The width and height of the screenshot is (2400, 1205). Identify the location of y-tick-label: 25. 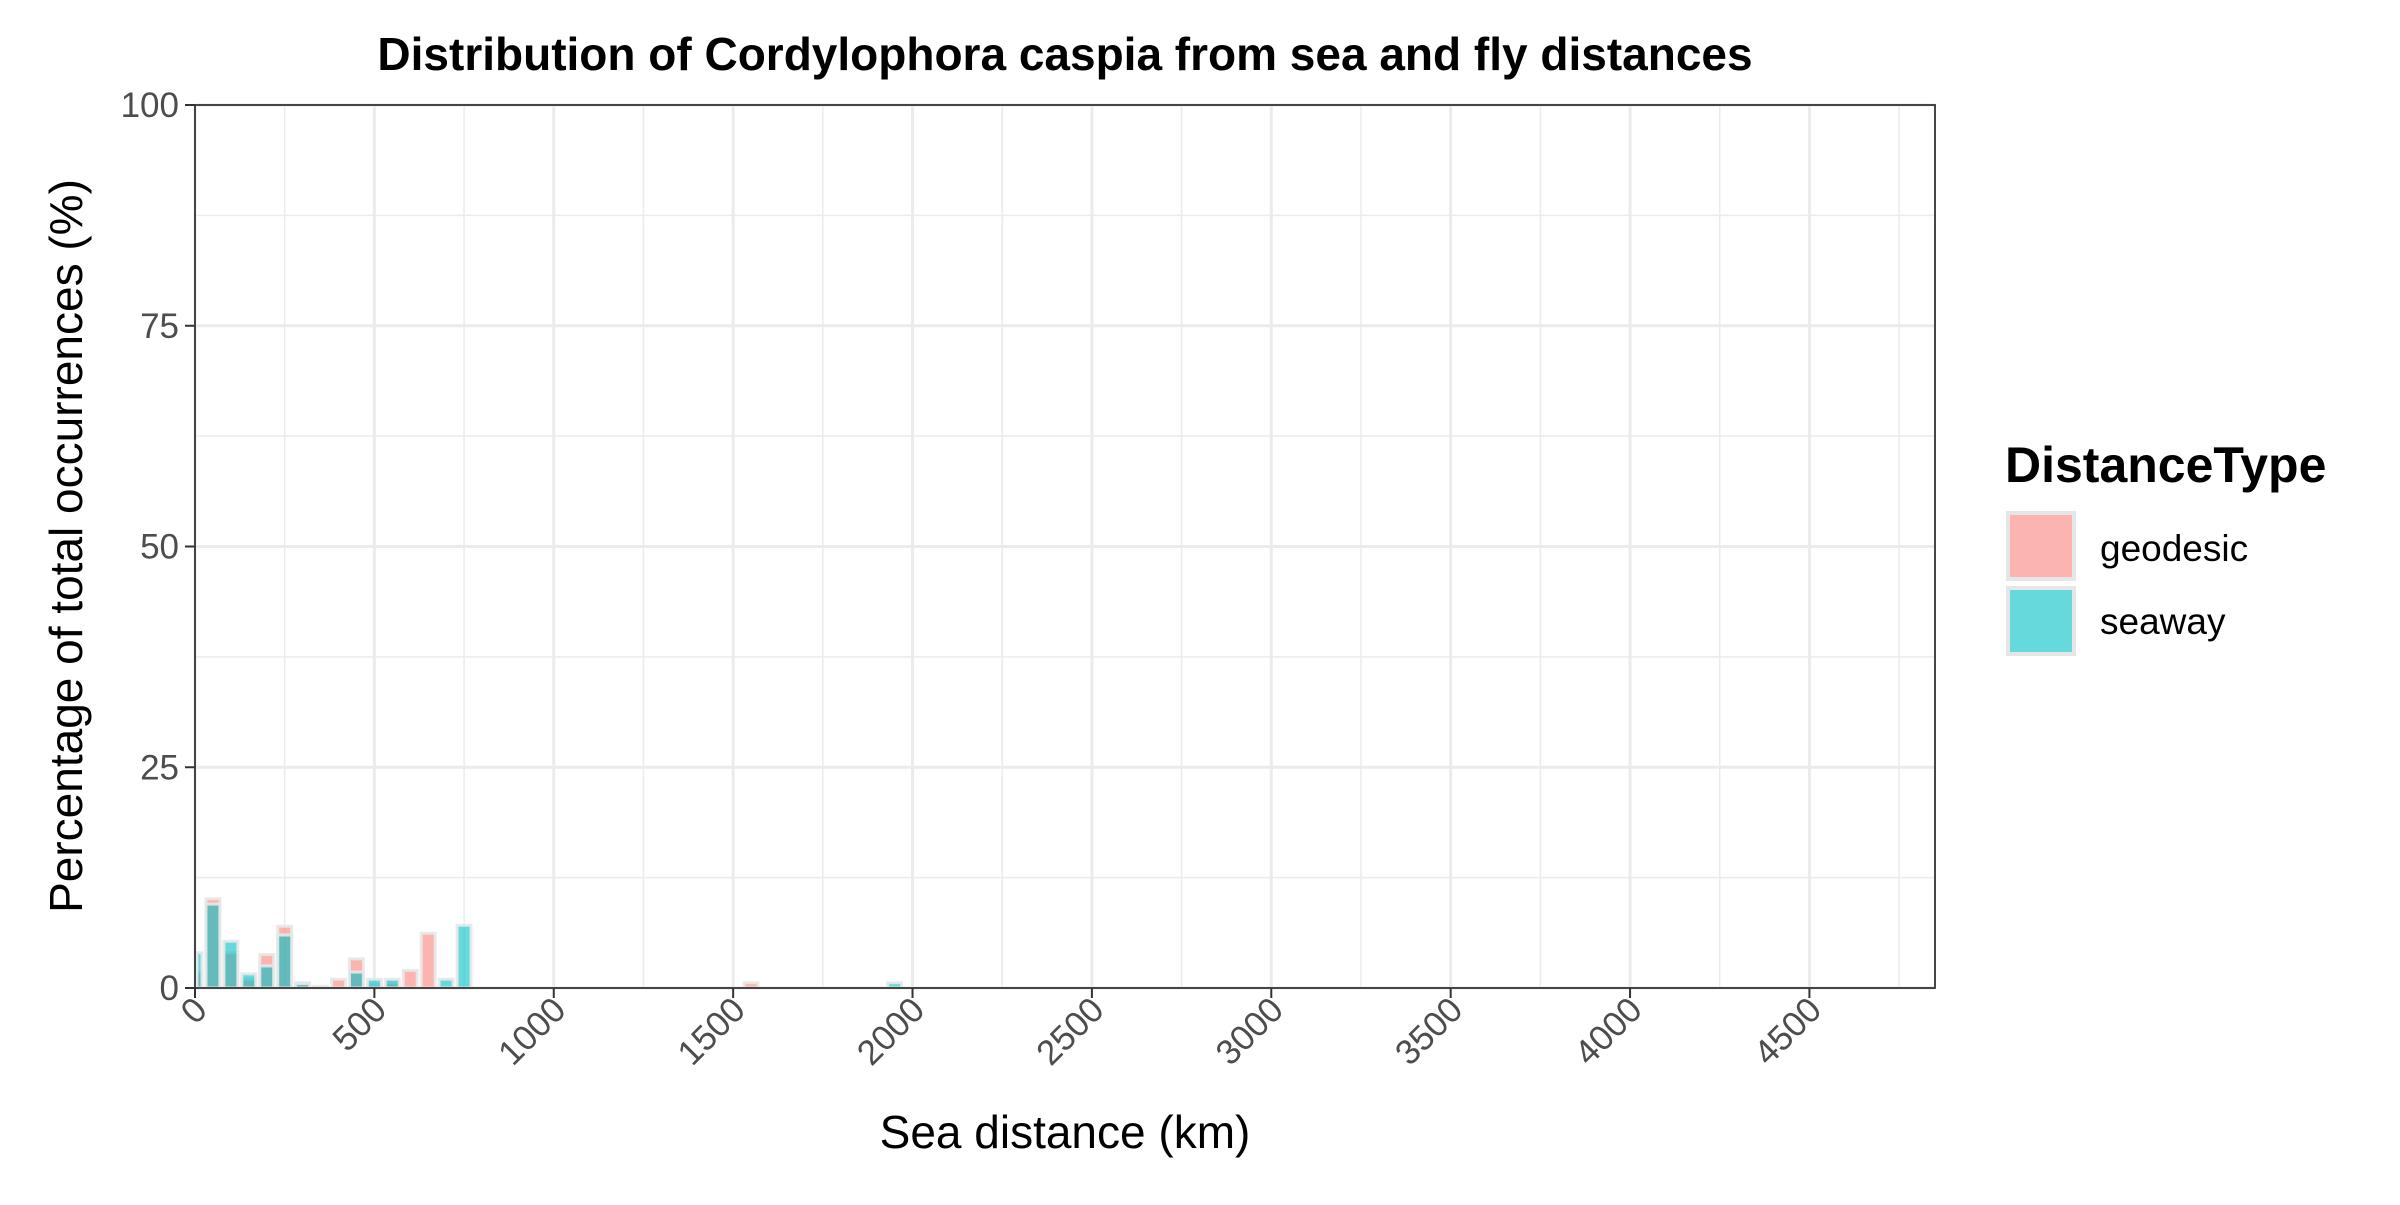
(159, 767).